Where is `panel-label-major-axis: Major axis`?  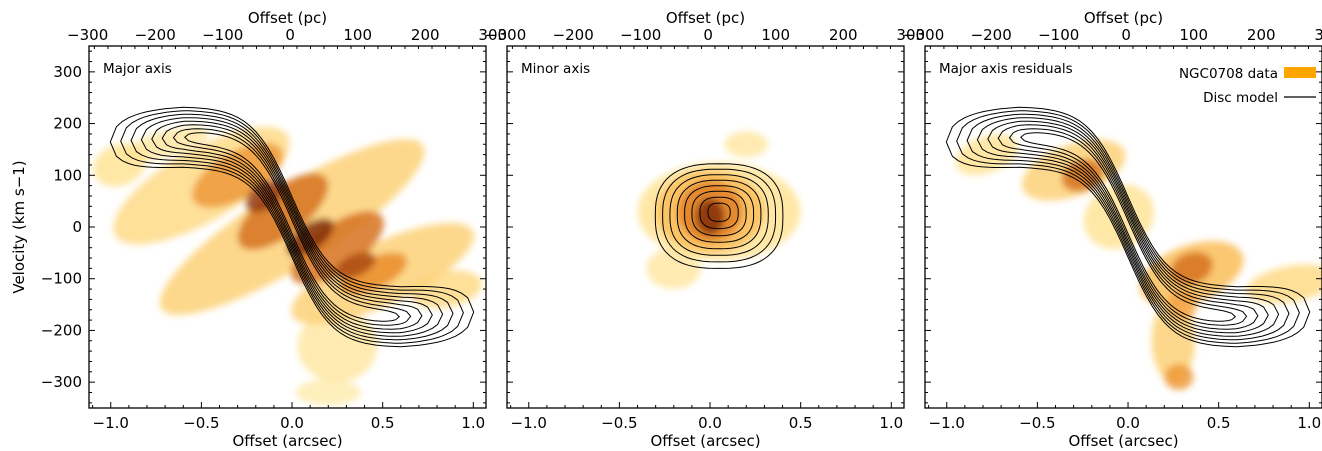
panel-label-major-axis: Major axis is located at coordinates (137, 69).